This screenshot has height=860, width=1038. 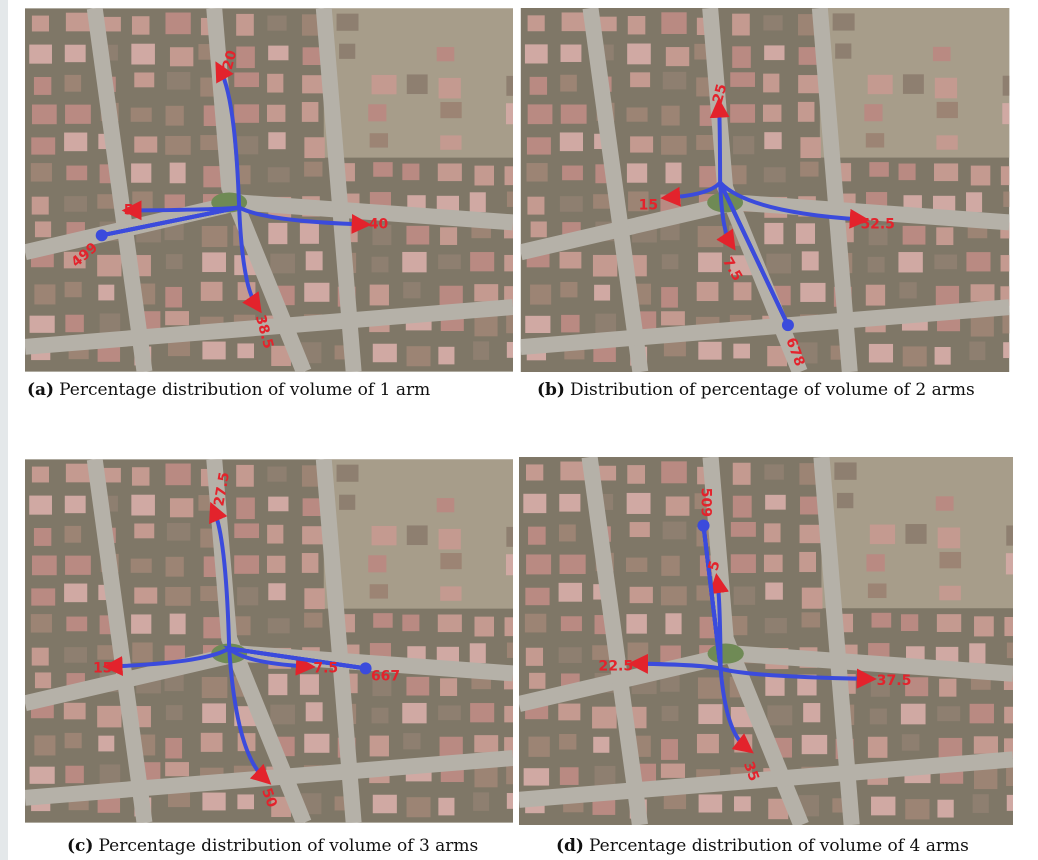 What do you see at coordinates (41, 390) in the screenshot?
I see `caption-label: (a)` at bounding box center [41, 390].